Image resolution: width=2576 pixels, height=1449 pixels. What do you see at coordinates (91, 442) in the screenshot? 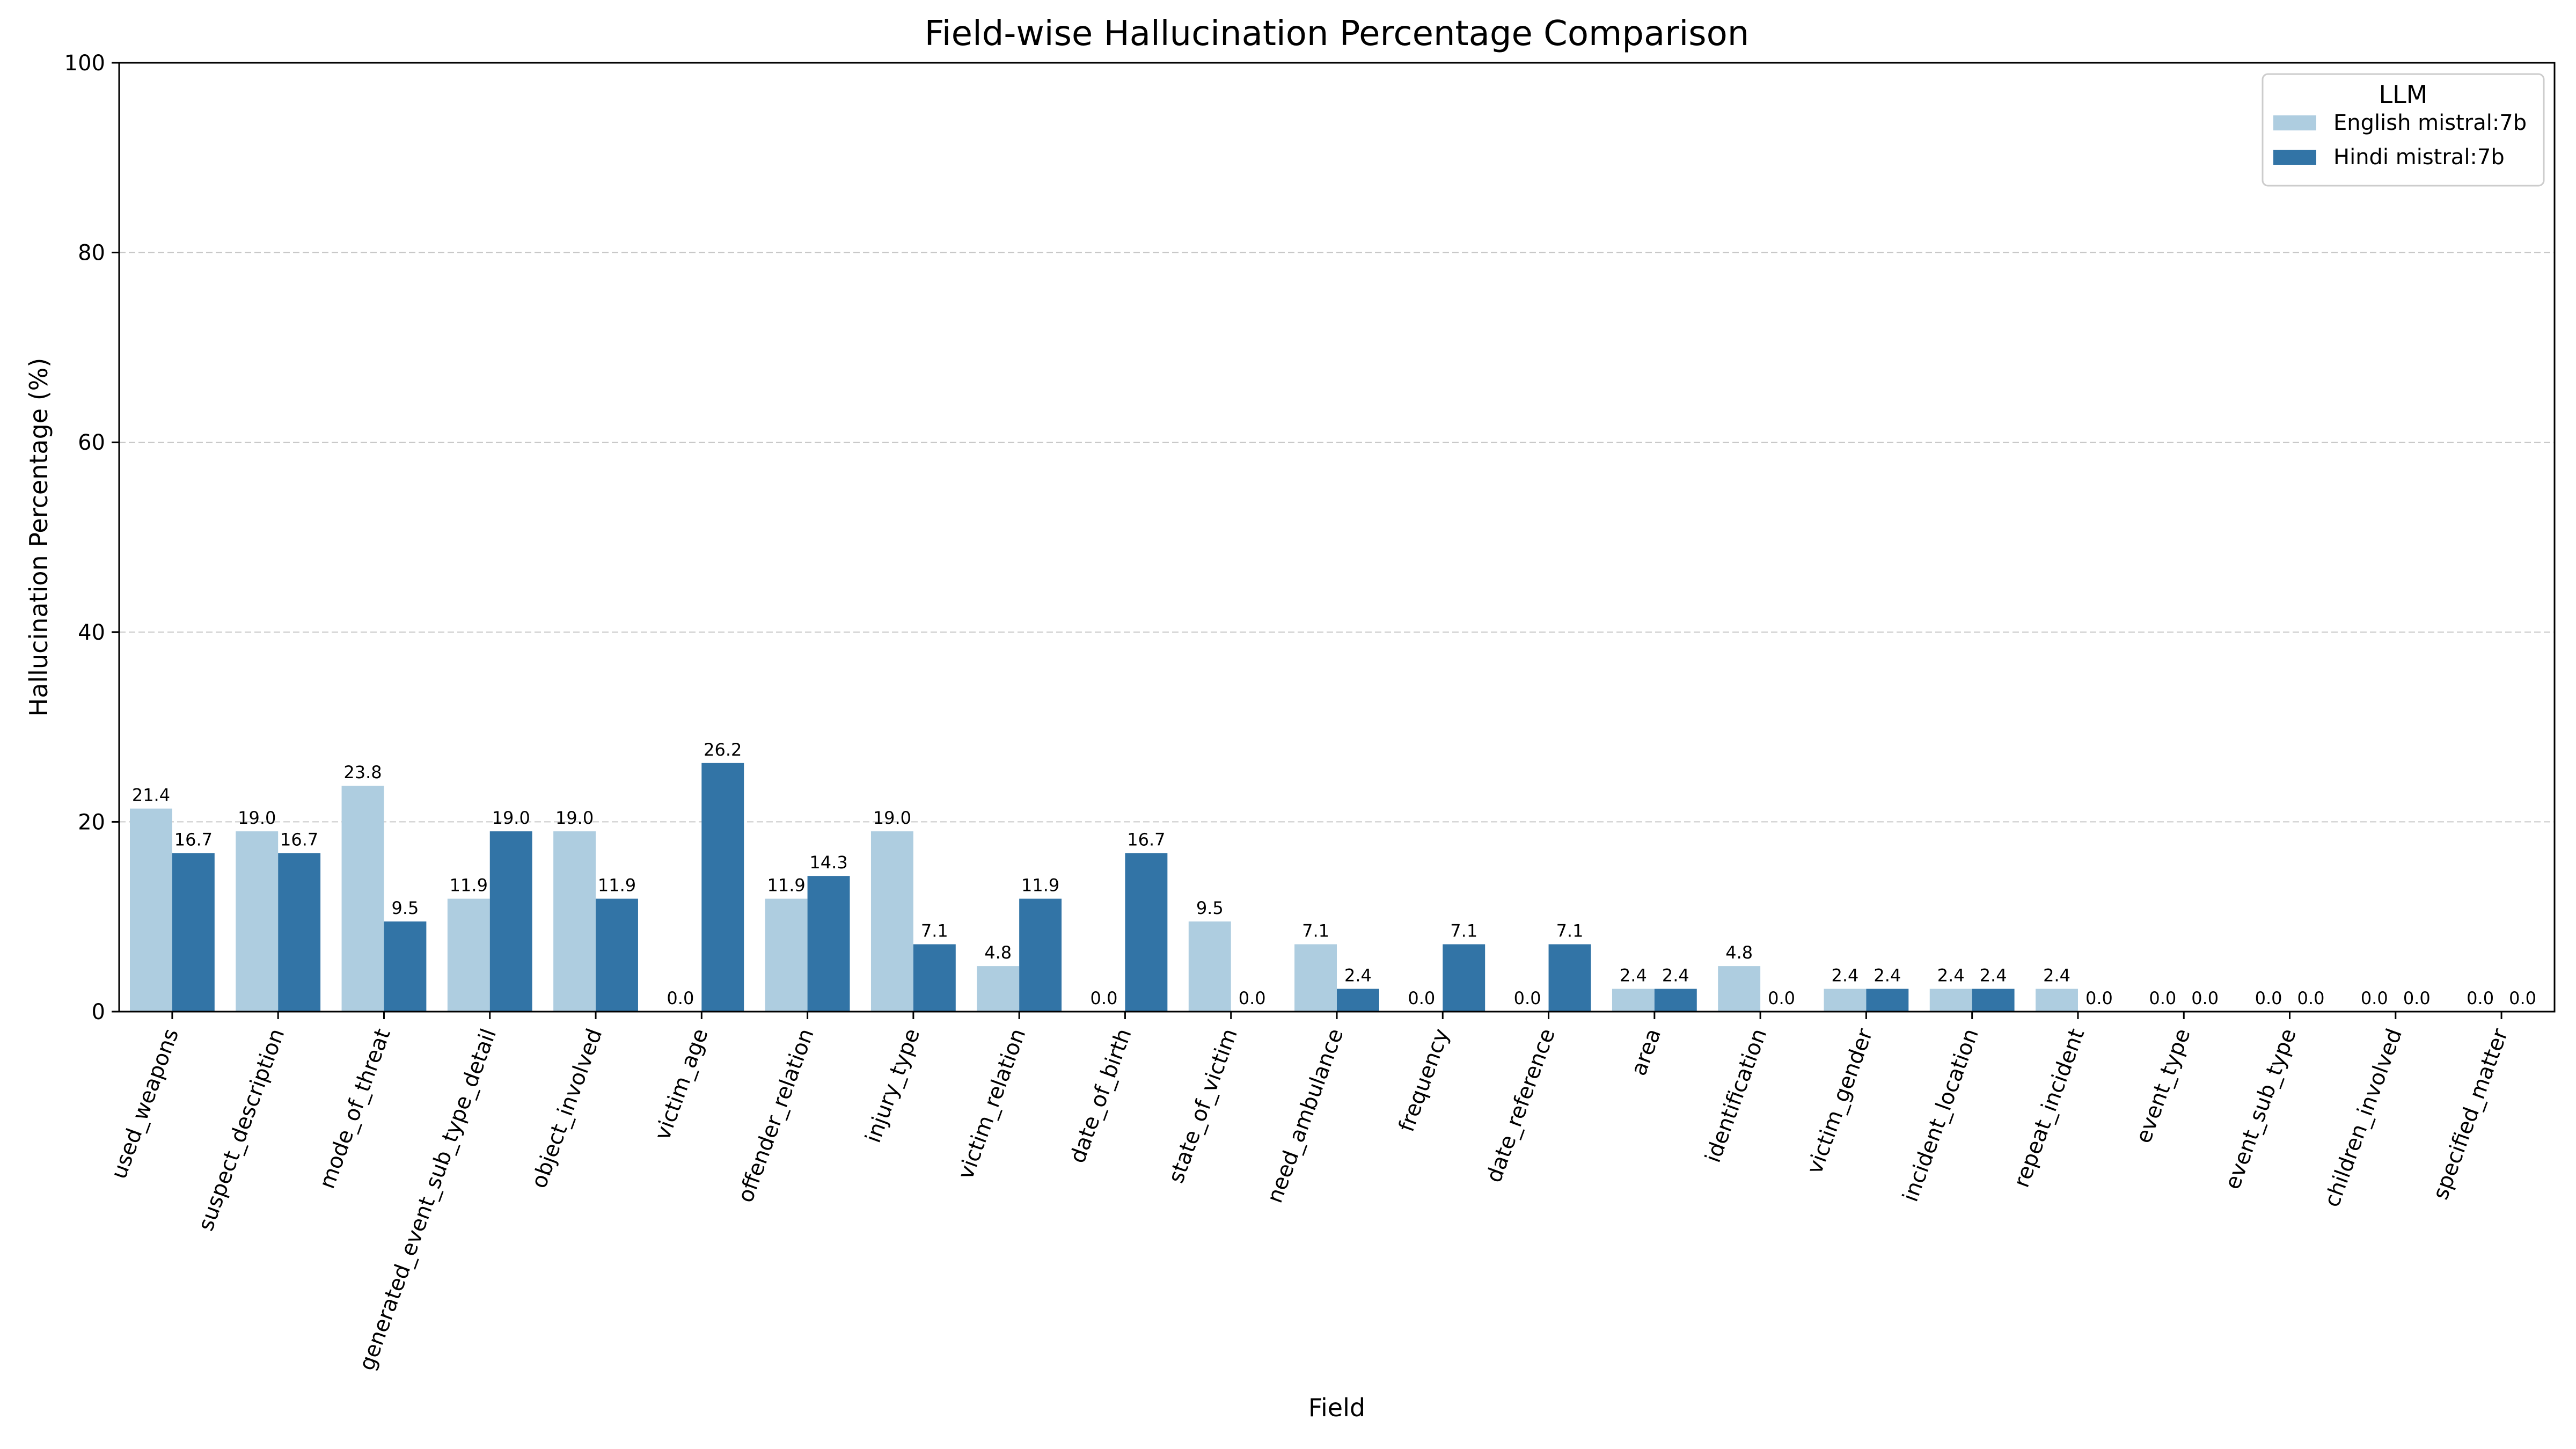
I see `y-tick-label: 60` at bounding box center [91, 442].